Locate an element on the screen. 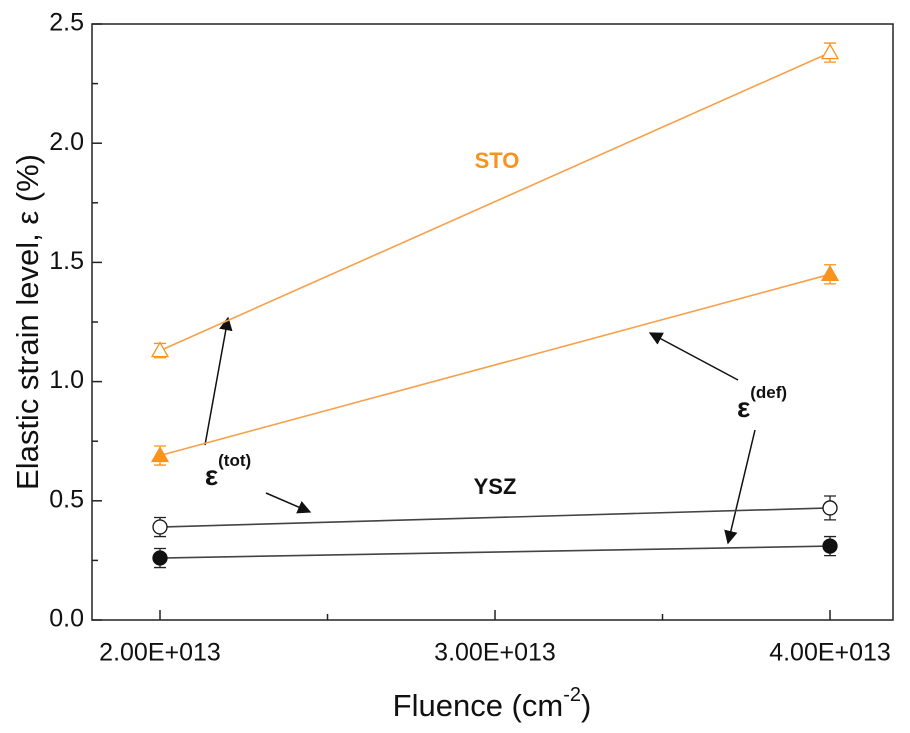 The image size is (910, 733). annotation: YSZ is located at coordinates (495, 486).